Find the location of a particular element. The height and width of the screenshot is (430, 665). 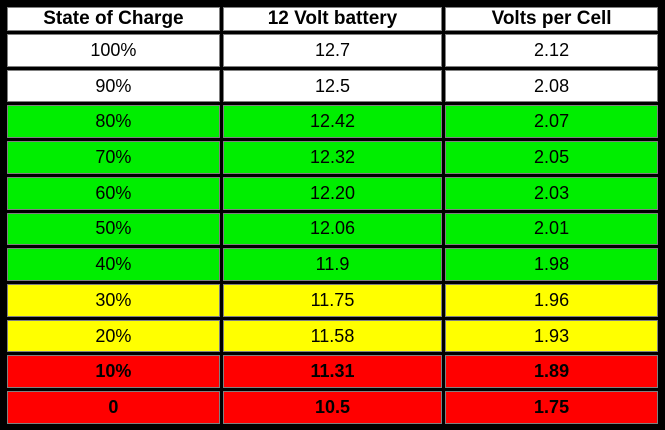

table-row: 10% 11.31 1.89 is located at coordinates (332, 372).